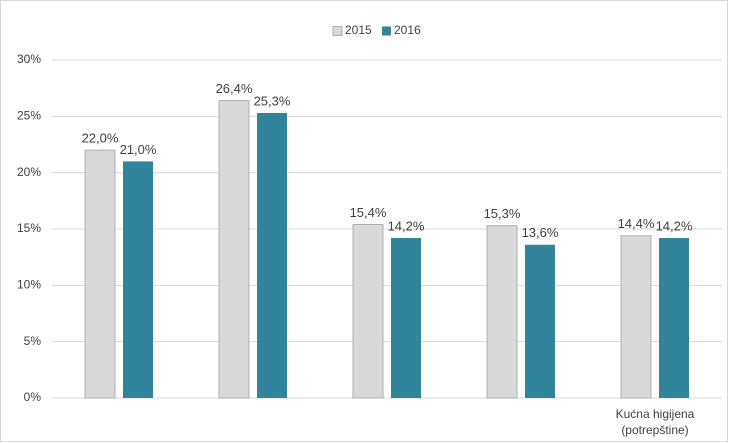  What do you see at coordinates (33, 341) in the screenshot?
I see `y-tick-label: 5%` at bounding box center [33, 341].